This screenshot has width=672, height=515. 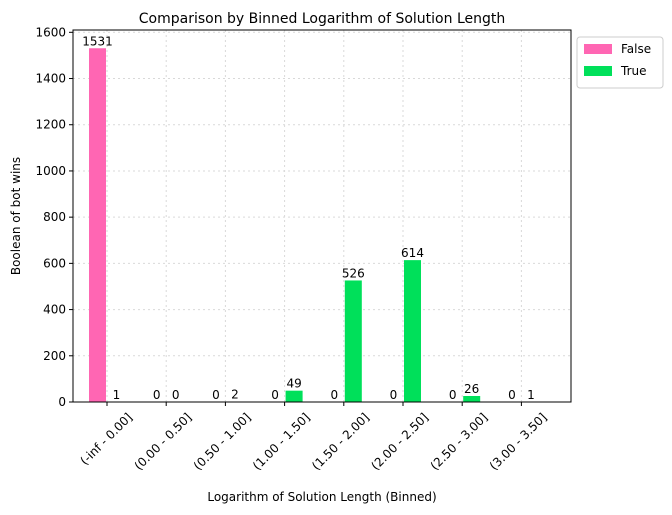 I want to click on x-tick-label: (2.00 - 2.50], so click(x=399, y=441).